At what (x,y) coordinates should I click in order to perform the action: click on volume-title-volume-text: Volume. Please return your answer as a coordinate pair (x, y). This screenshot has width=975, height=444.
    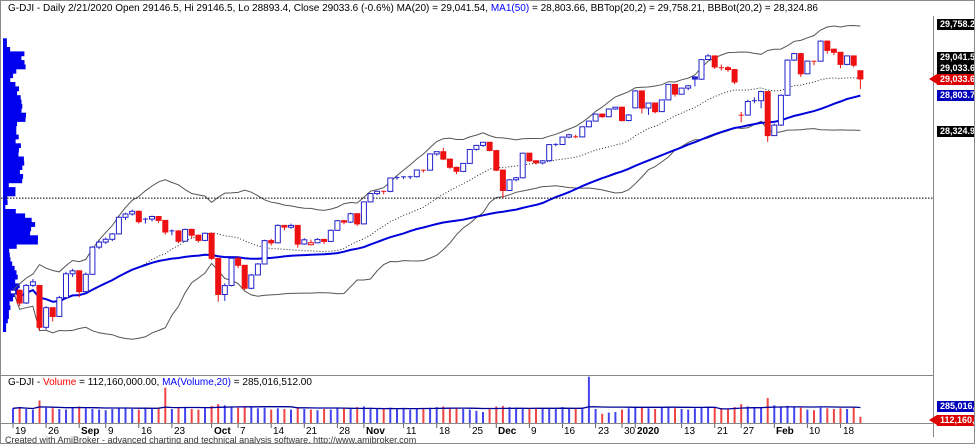
    Looking at the image, I should click on (60, 382).